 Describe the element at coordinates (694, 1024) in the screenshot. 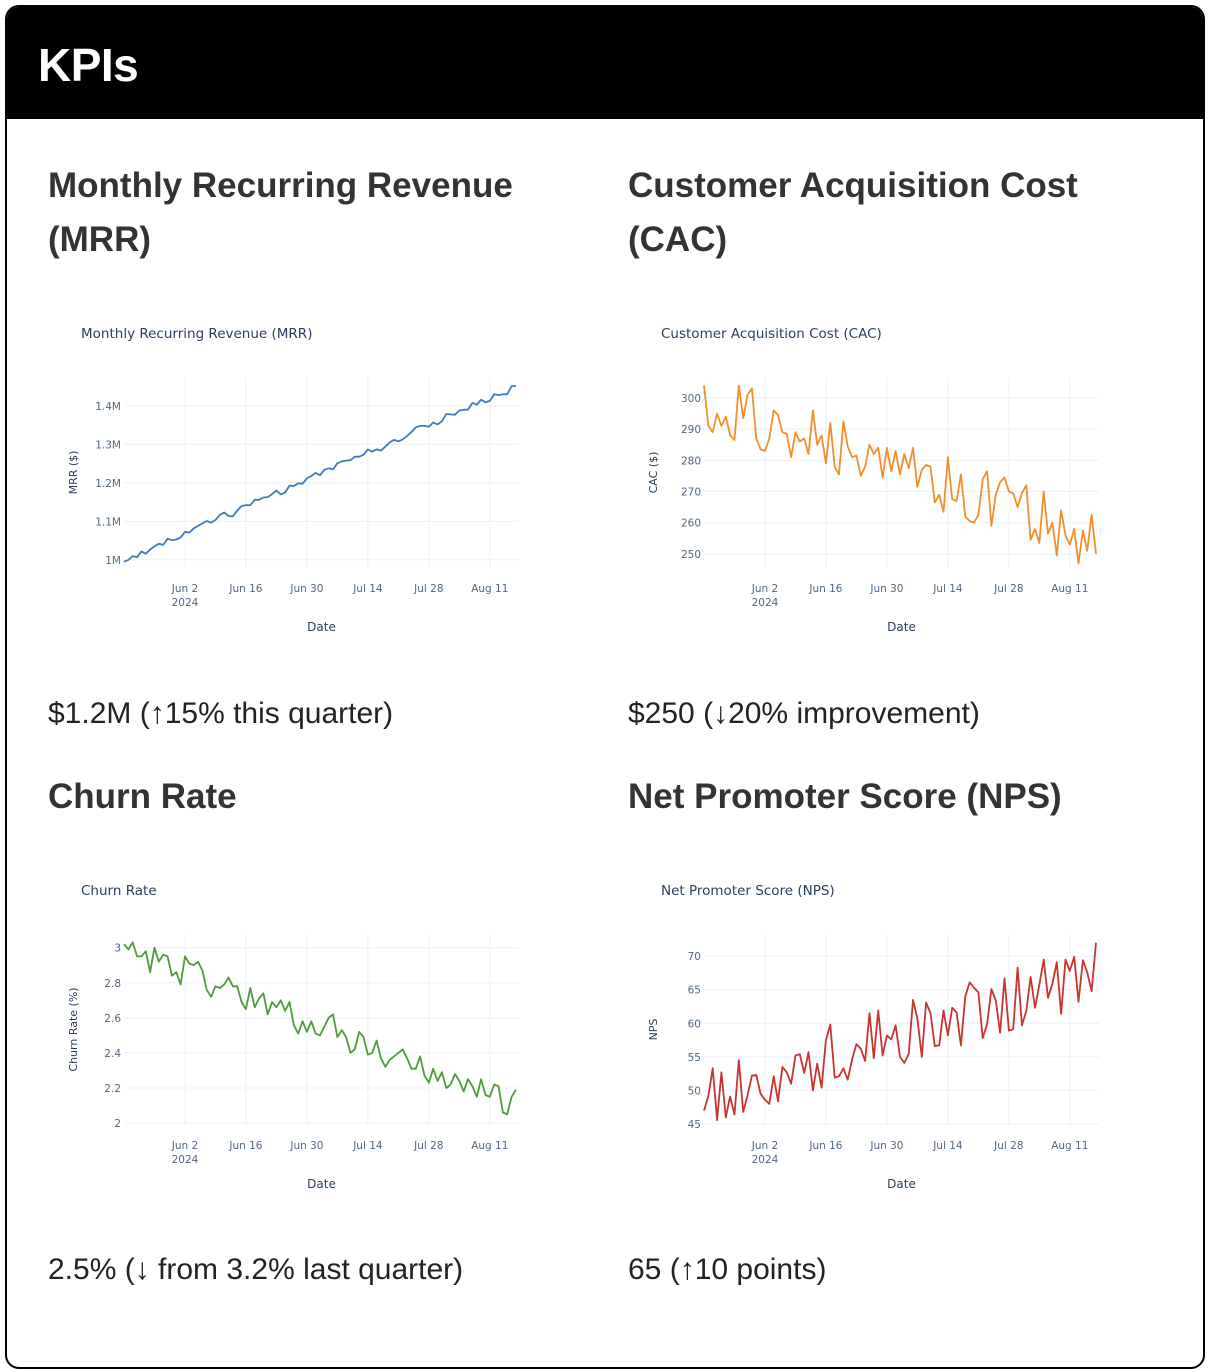

I see `y-tick-label: 60` at that location.